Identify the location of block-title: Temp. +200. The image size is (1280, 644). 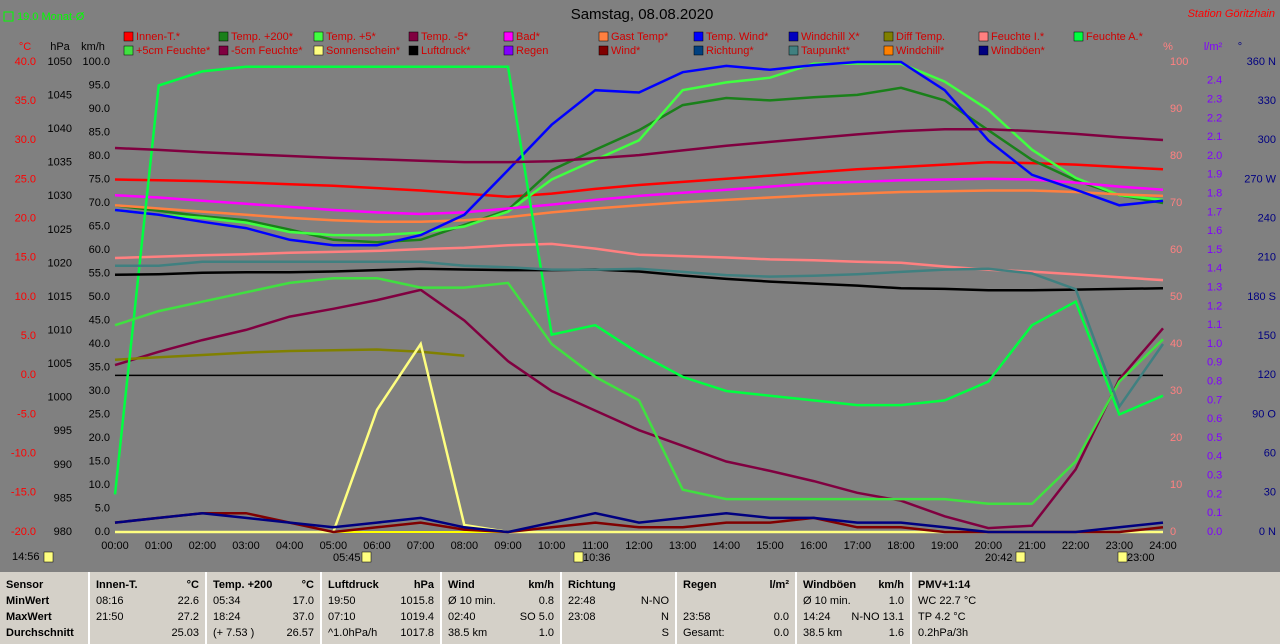
(243, 585).